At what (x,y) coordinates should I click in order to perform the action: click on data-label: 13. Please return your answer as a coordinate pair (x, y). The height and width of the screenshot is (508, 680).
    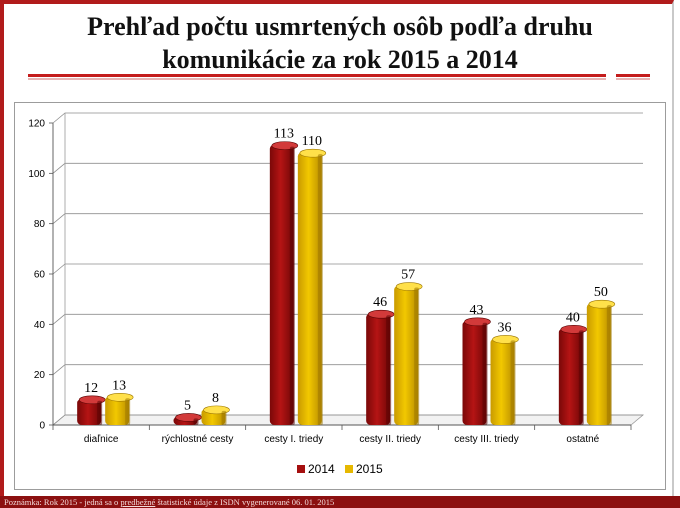
    Looking at the image, I should click on (119, 385).